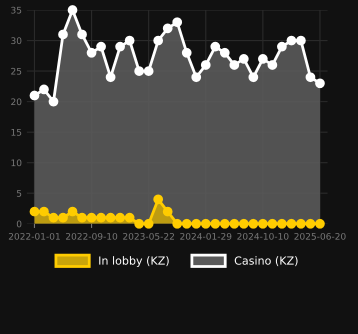 The height and width of the screenshot is (334, 358). Describe the element at coordinates (320, 236) in the screenshot. I see `x-tick-label: 2025-06-20` at that location.